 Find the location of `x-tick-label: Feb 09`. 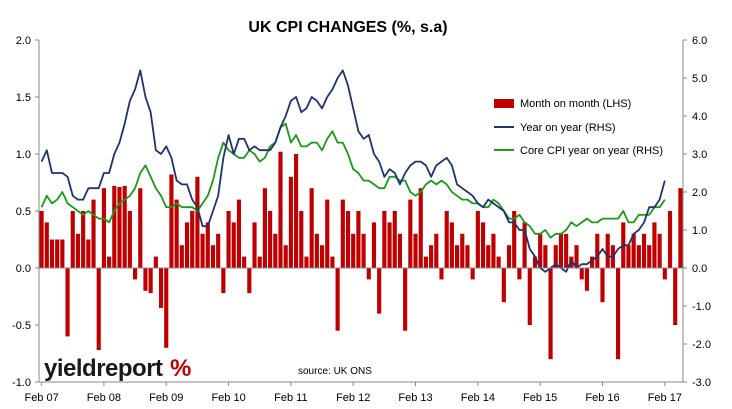

x-tick-label: Feb 09 is located at coordinates (166, 398).